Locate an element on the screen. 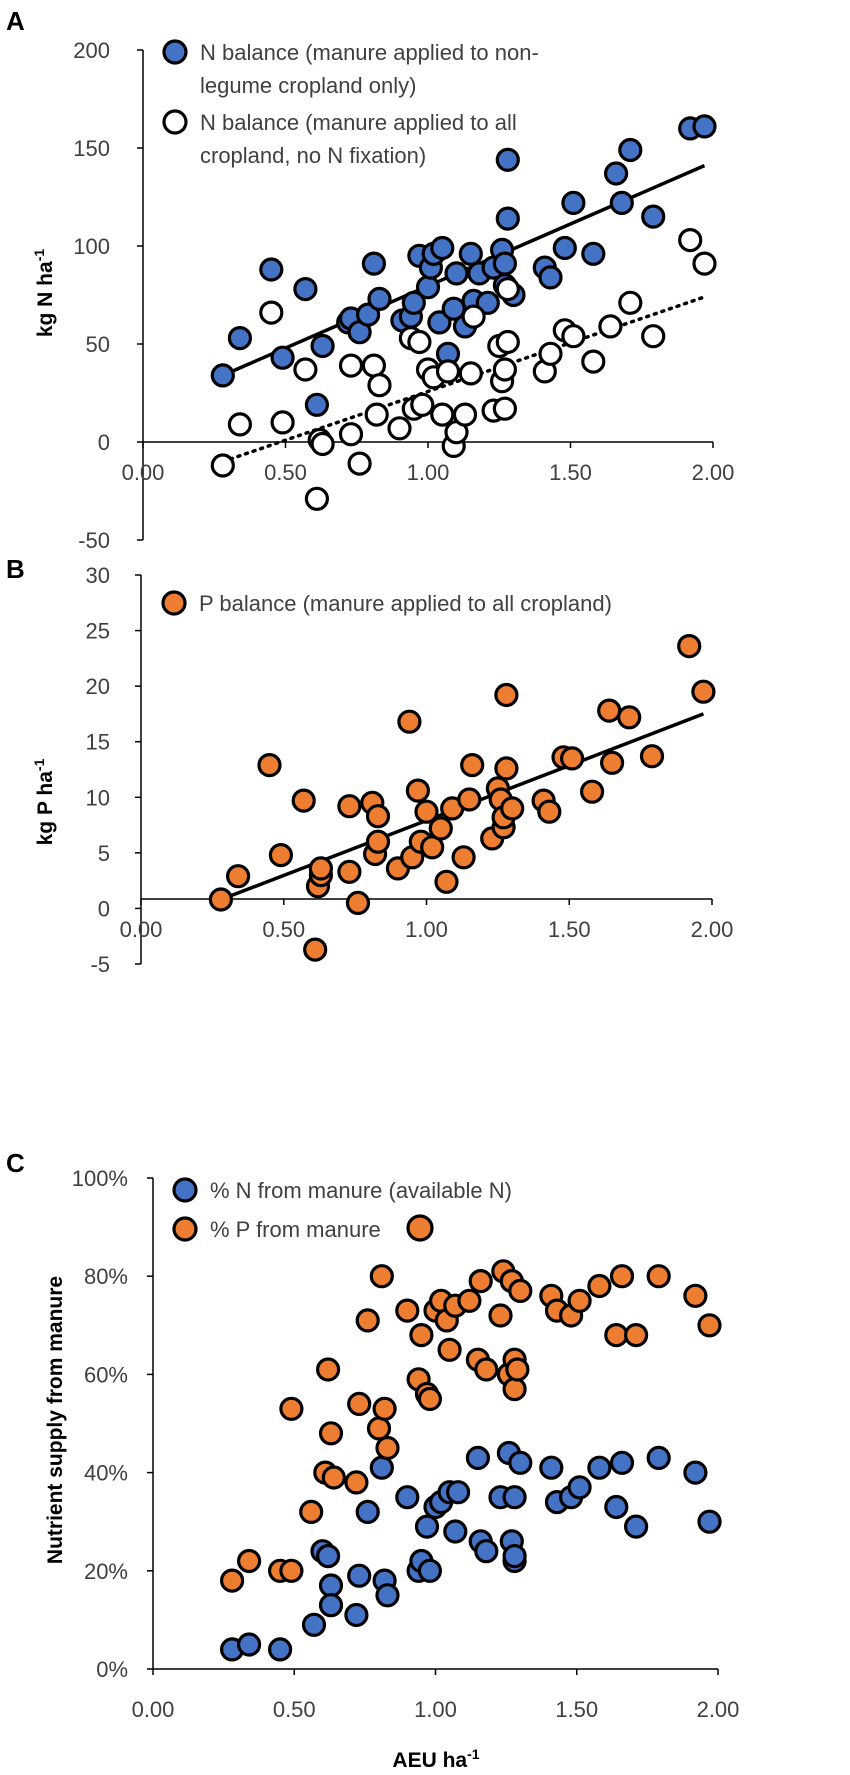 The height and width of the screenshot is (1775, 850). x-axis-title: AEU ha-1 is located at coordinates (435, 1759).